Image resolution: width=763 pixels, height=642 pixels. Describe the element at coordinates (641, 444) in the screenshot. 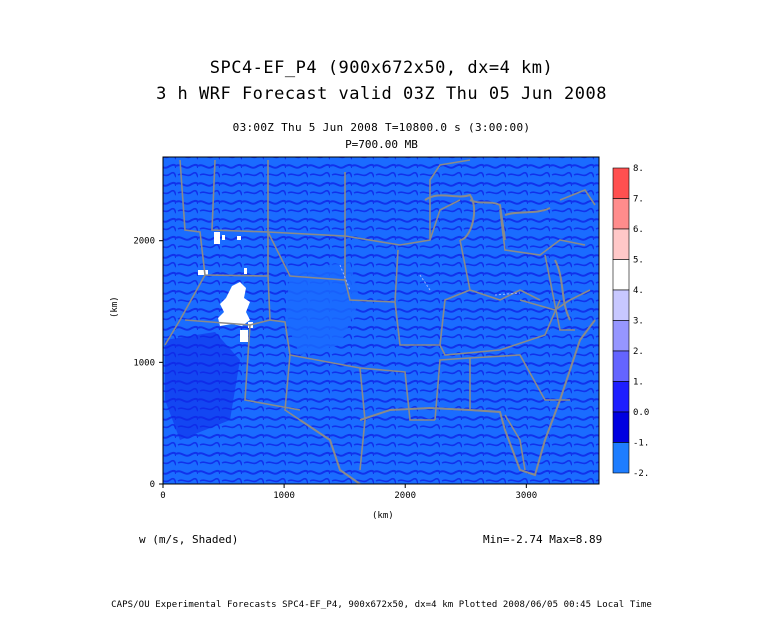

I see `colorbar-level-label: -1.` at that location.